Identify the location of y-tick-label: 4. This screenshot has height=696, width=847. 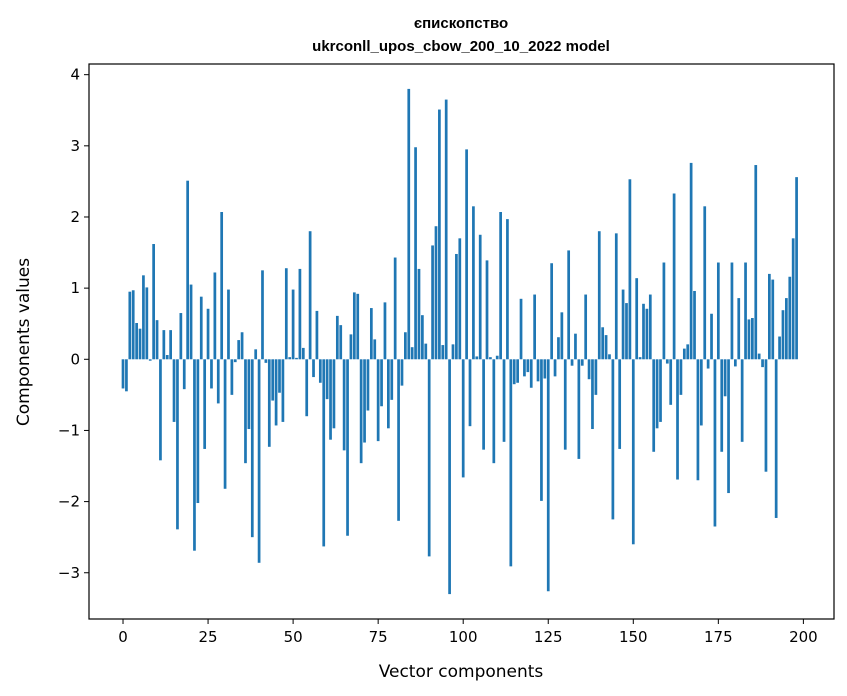
(75, 75).